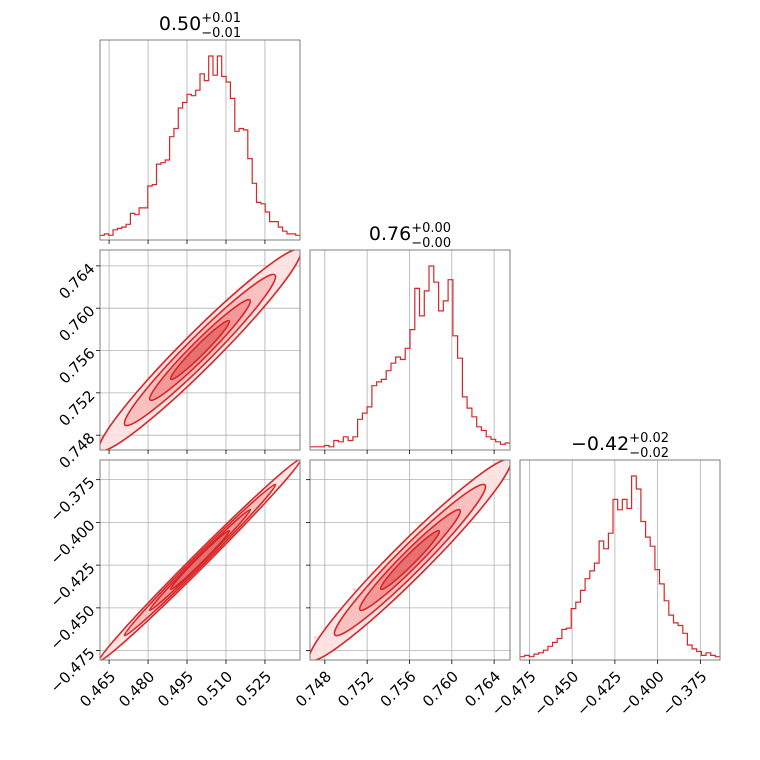 Image resolution: width=760 pixels, height=760 pixels. I want to click on y-tick-label: −0.450, so click(73, 628).